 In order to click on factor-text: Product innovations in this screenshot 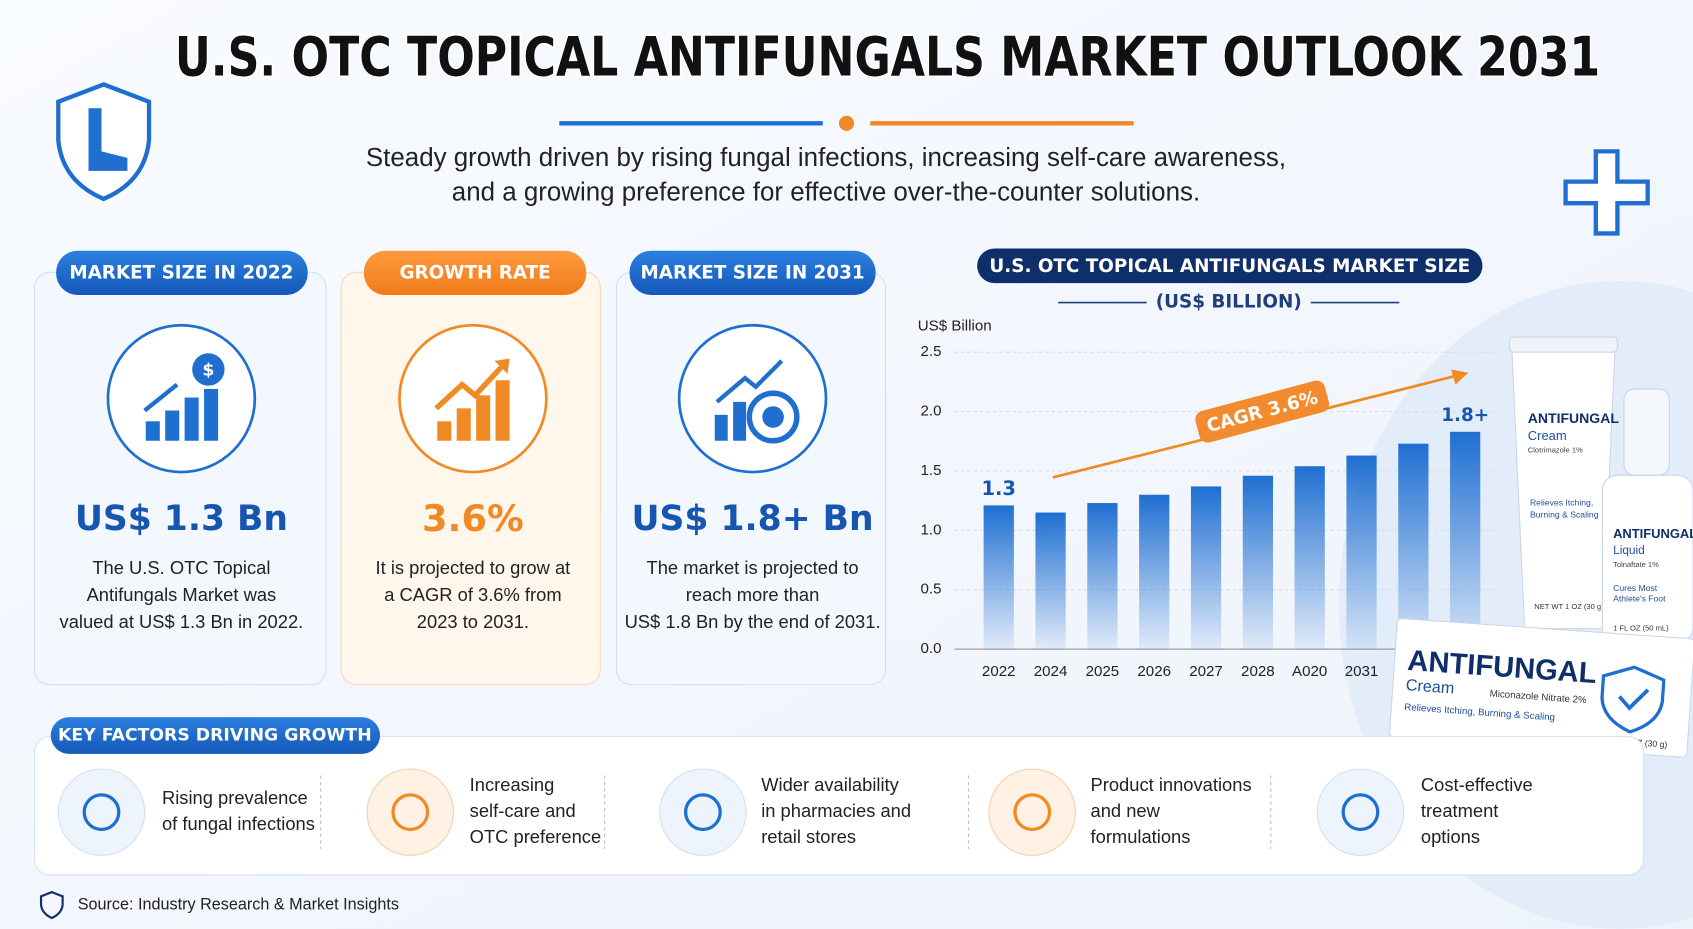, I will do `click(1171, 784)`.